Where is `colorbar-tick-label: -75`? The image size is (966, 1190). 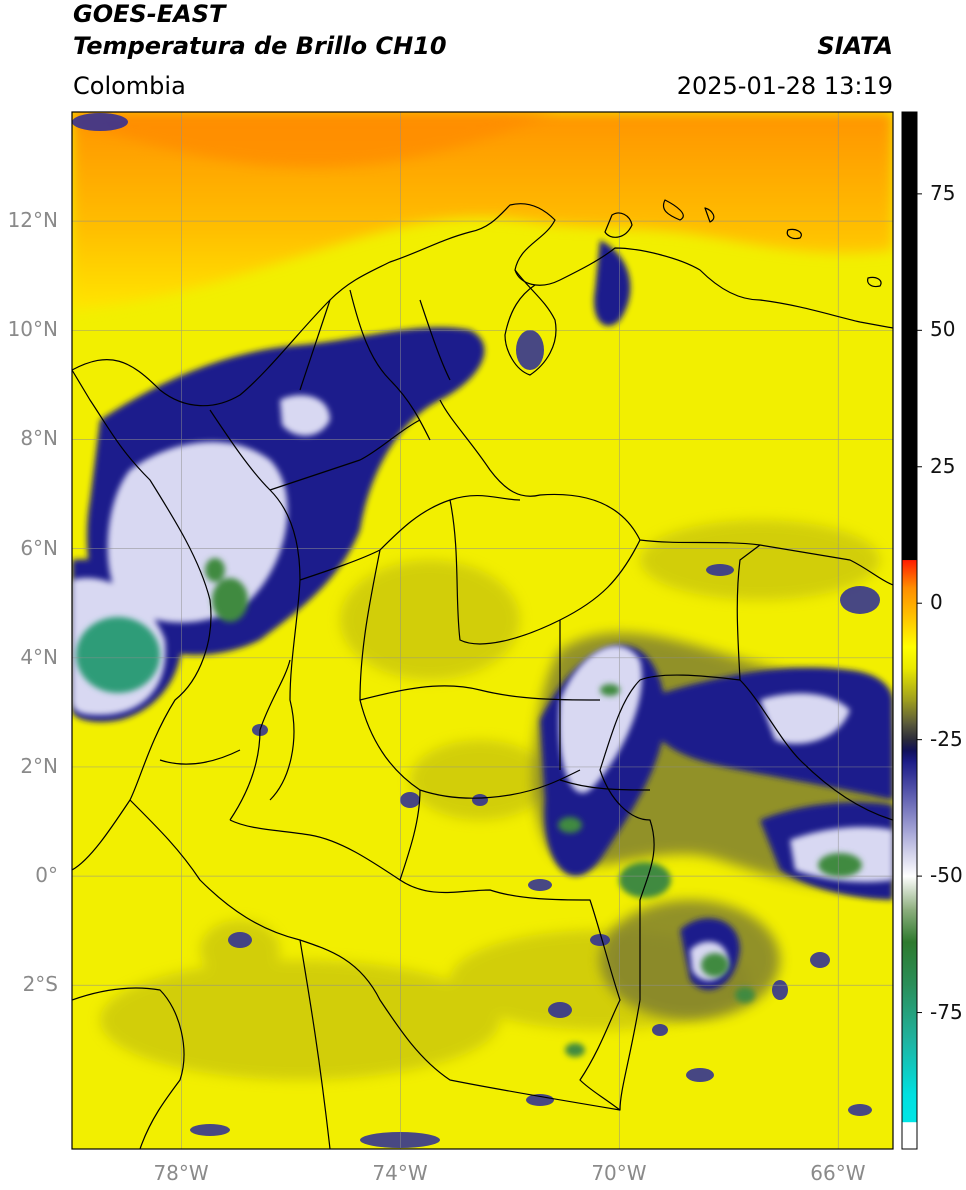
colorbar-tick-label: -75 is located at coordinates (946, 1011).